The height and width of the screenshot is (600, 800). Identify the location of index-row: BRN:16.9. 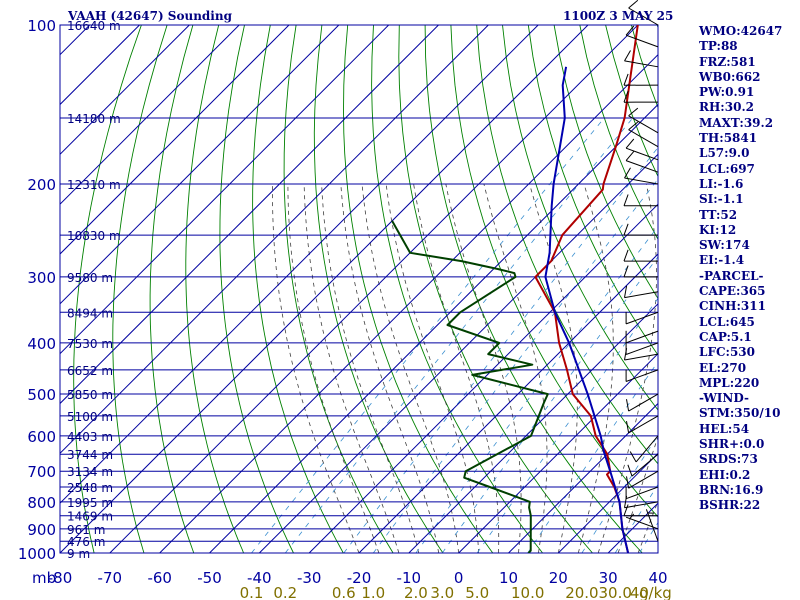
(731, 489).